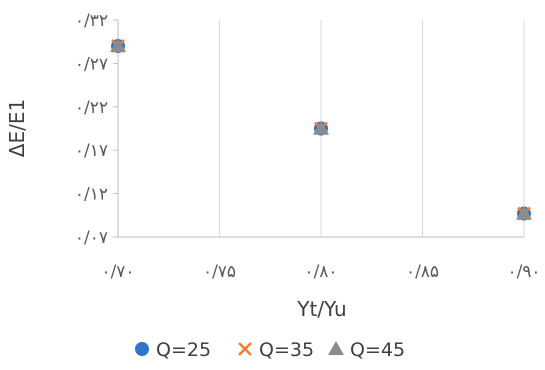 This screenshot has width=545, height=370. I want to click on legend-label: Q=45, so click(377, 350).